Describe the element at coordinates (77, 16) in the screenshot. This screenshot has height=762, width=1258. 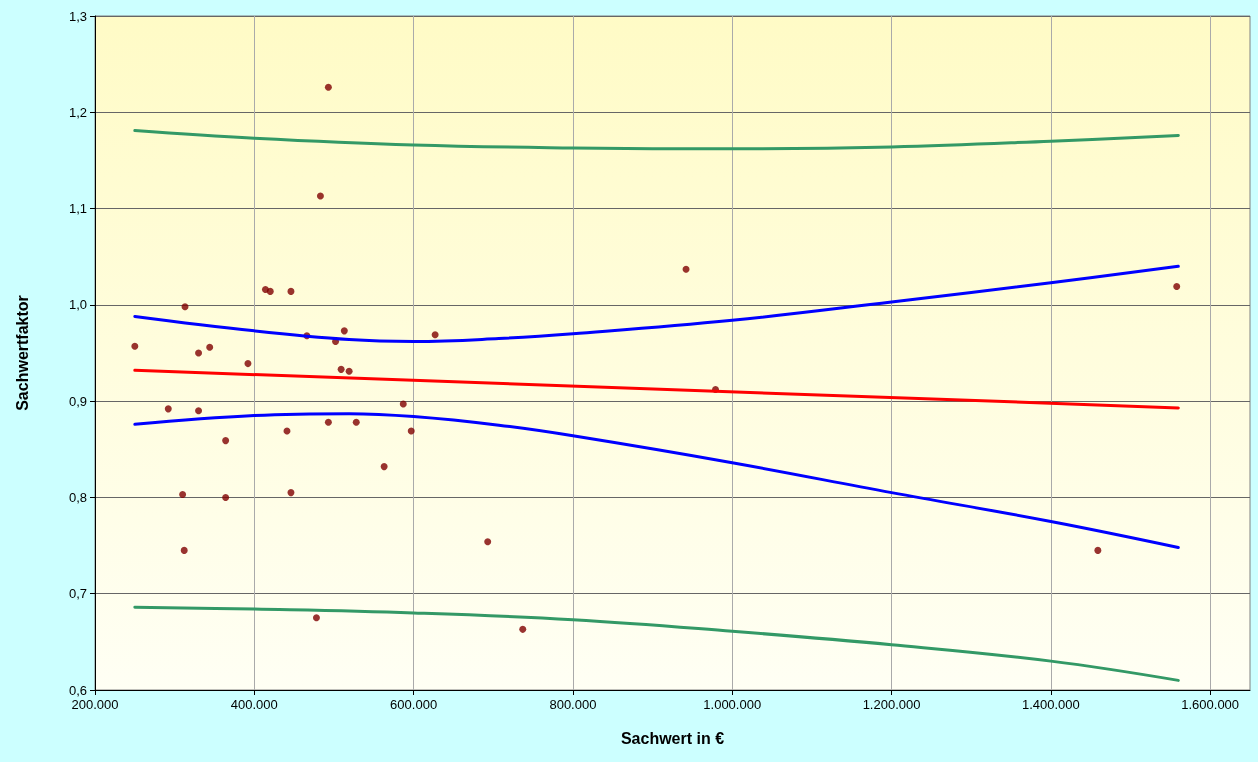
I see `y-tick-label: 1,3` at that location.